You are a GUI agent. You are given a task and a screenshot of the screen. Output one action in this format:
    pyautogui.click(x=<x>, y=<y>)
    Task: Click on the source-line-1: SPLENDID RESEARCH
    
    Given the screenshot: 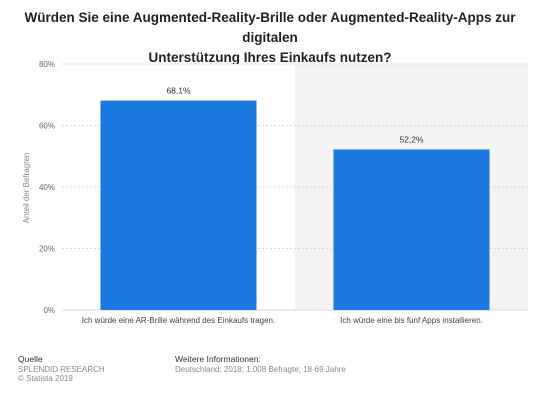 What is the action you would take?
    pyautogui.click(x=61, y=369)
    